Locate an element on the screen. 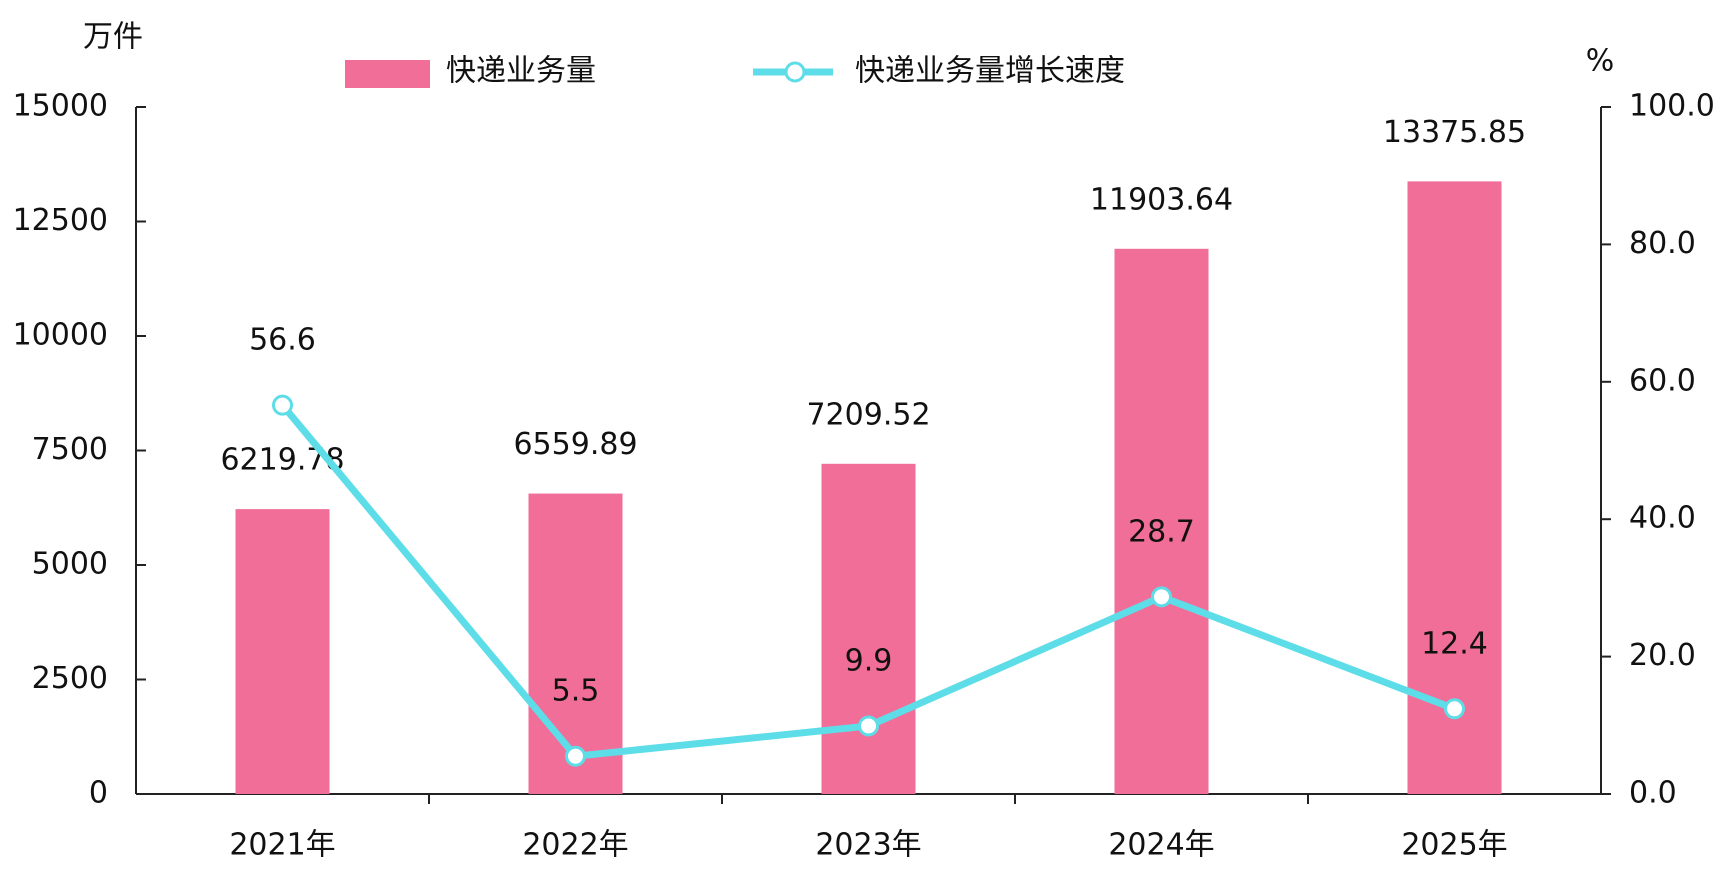 The height and width of the screenshot is (875, 1729). y-tick-label: 2500 is located at coordinates (70, 678).